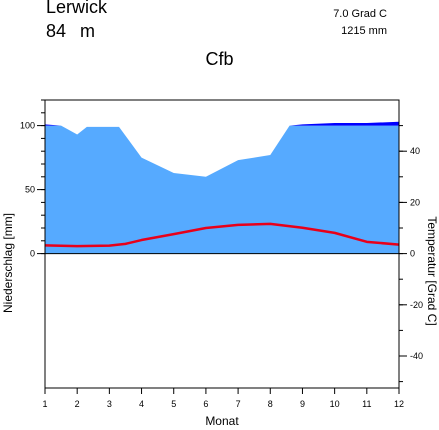 The image size is (439, 430). What do you see at coordinates (302, 404) in the screenshot?
I see `x-tick-label: 9` at bounding box center [302, 404].